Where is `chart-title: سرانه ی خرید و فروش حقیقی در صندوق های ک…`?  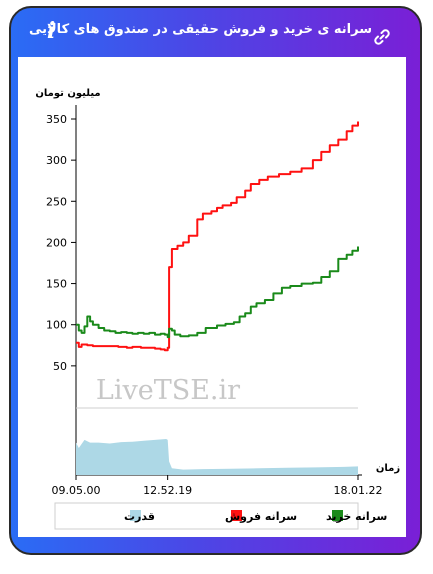
chart-title: سرانه ی خرید و فروش حقیقی در صندوق های ک… is located at coordinates (200, 29).